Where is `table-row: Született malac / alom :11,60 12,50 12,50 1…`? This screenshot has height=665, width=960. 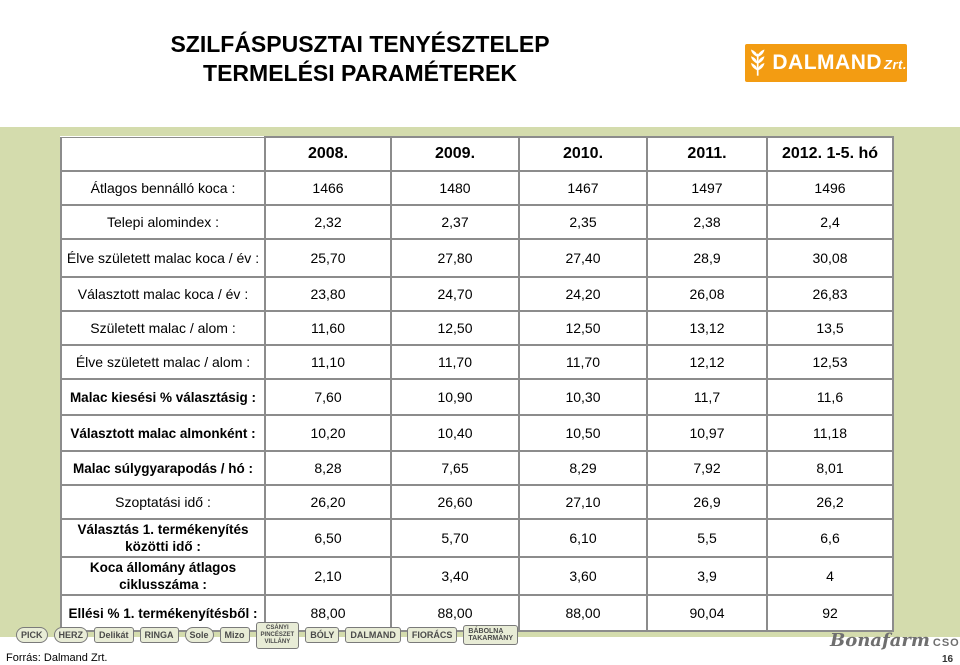 table-row: Született malac / alom :11,60 12,50 12,50 1… is located at coordinates (477, 328).